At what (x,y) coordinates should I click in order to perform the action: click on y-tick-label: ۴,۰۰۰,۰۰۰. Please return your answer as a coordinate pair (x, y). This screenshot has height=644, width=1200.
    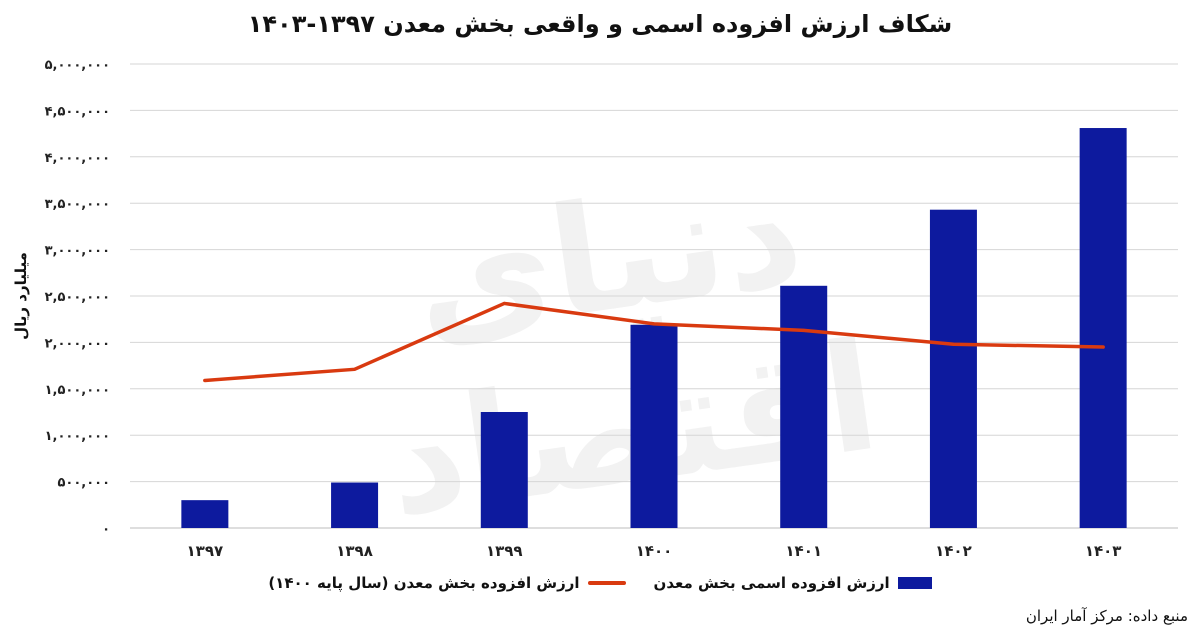
    Looking at the image, I should click on (77, 158).